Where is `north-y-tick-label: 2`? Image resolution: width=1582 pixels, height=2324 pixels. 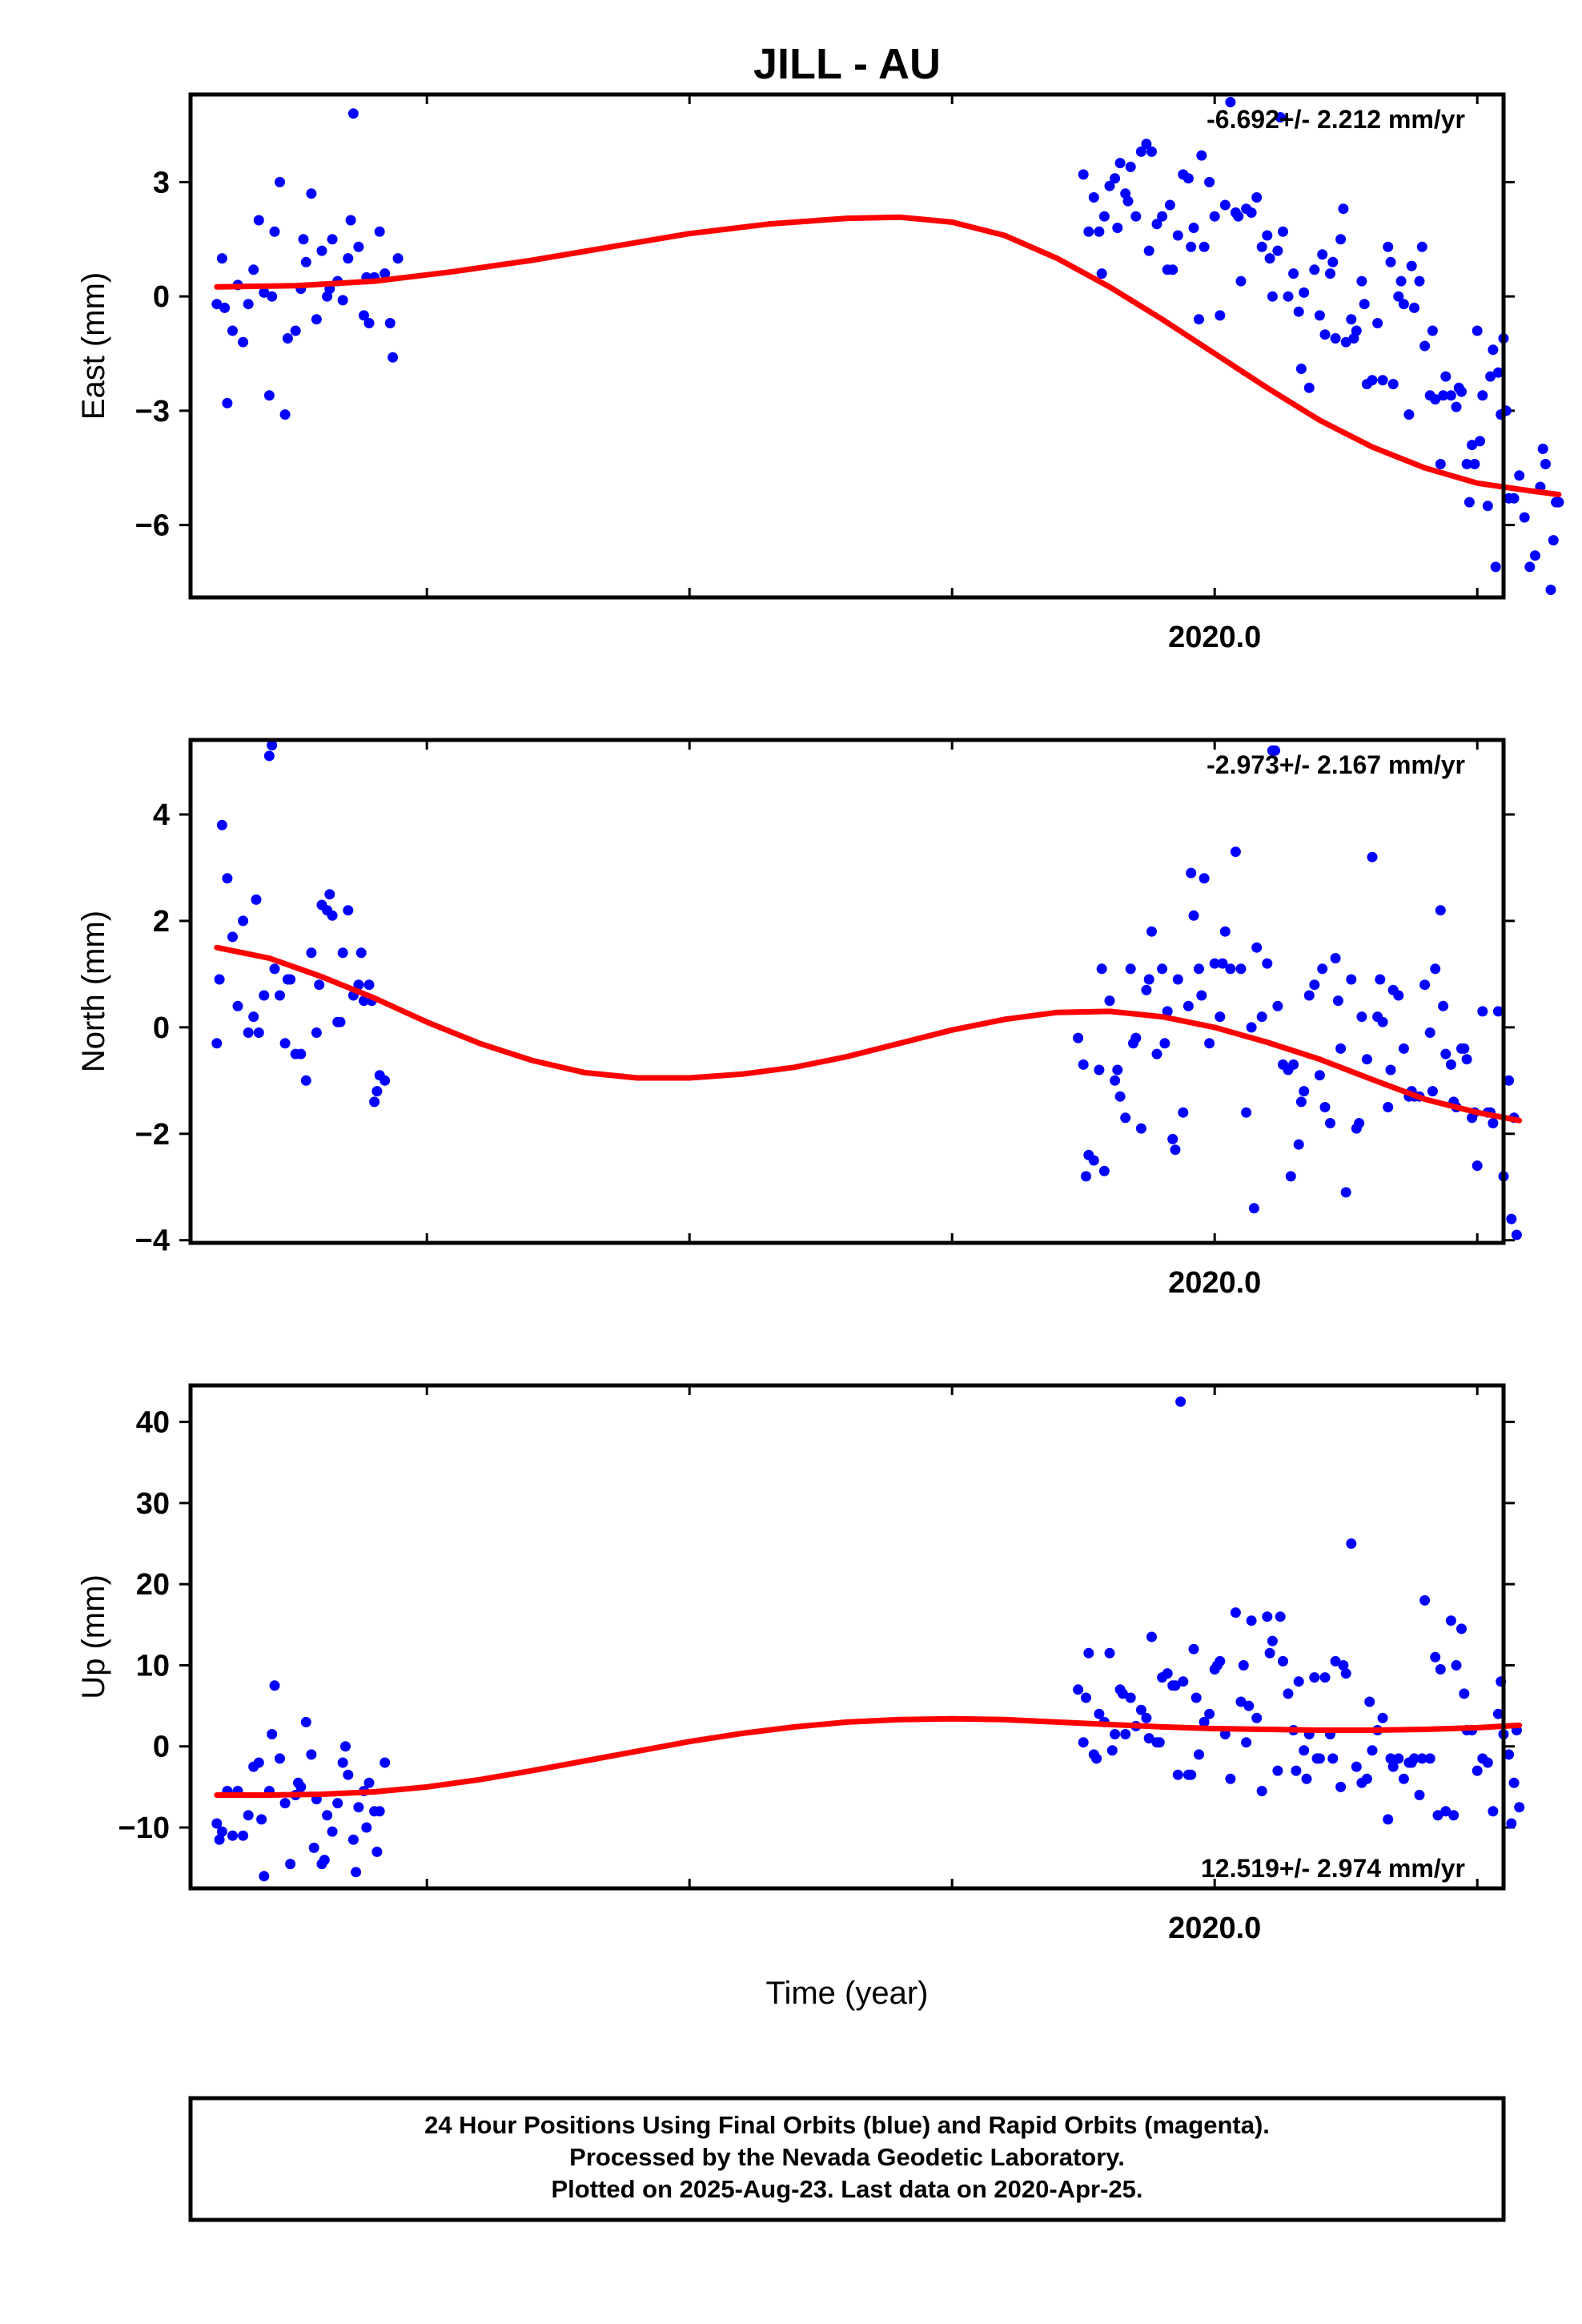
north-y-tick-label: 2 is located at coordinates (161, 922).